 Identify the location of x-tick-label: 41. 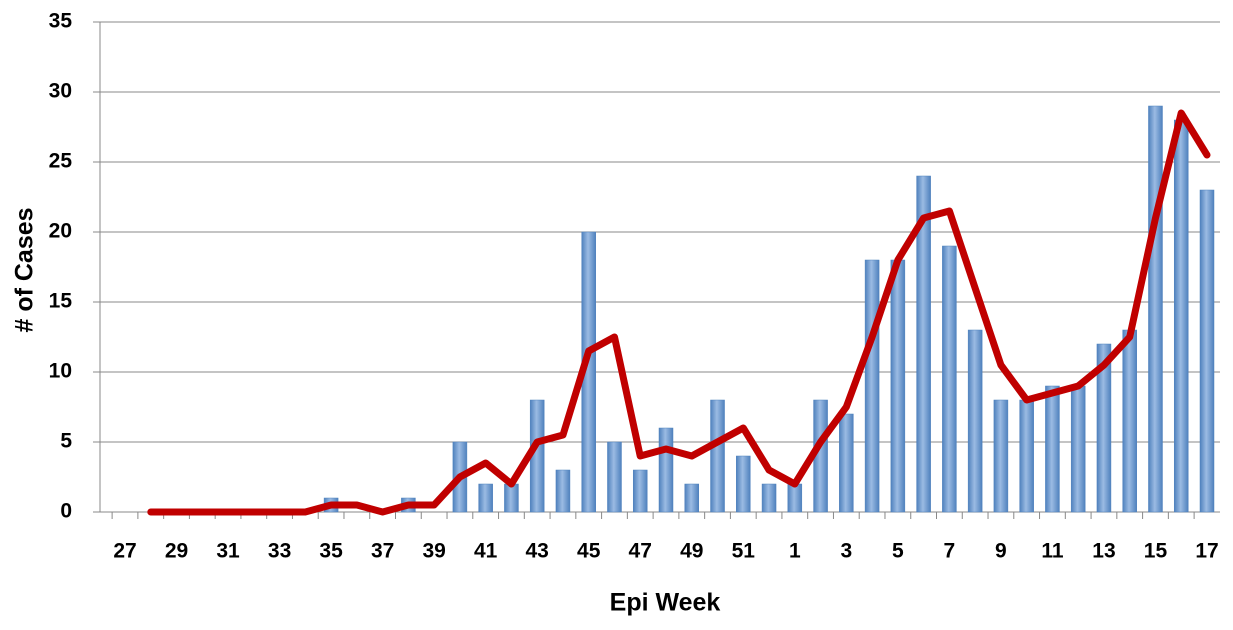
(486, 551).